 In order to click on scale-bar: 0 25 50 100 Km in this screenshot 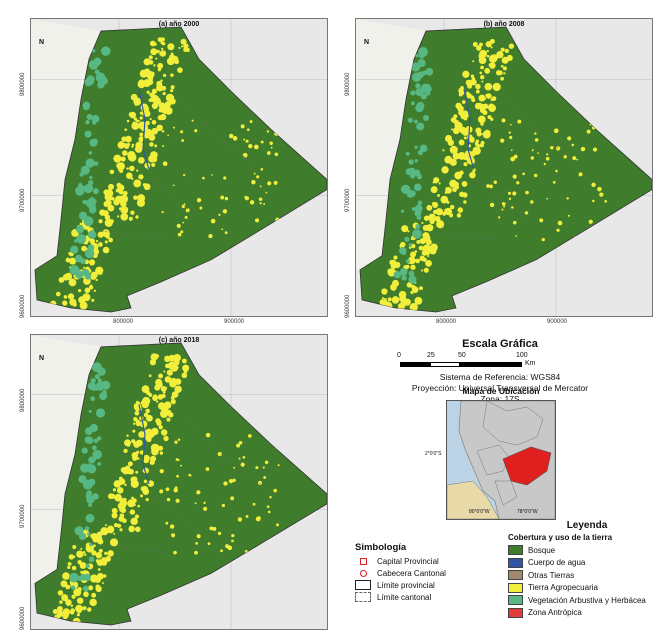, I will do `click(498, 362)`.